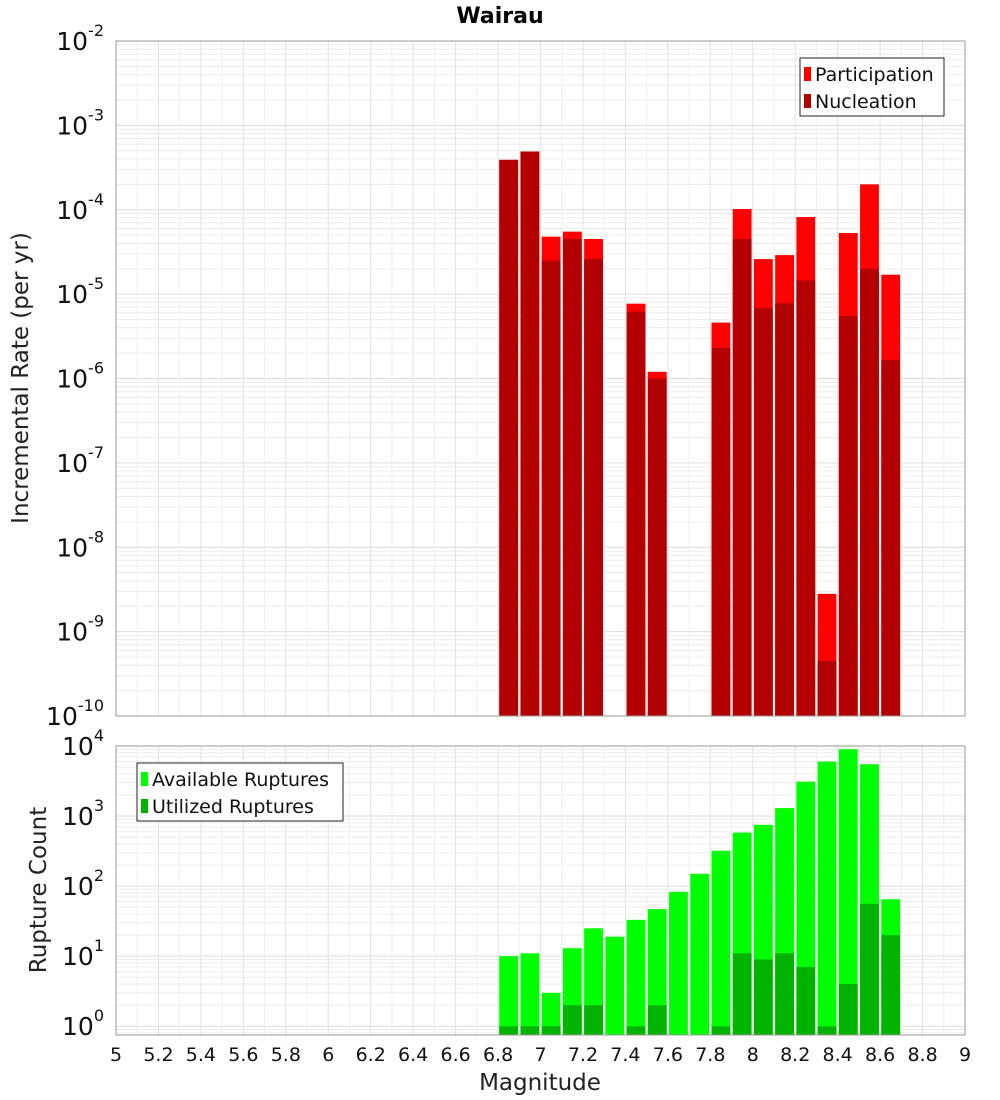 This screenshot has width=1000, height=1100. I want to click on chart-title: Wairau, so click(499, 16).